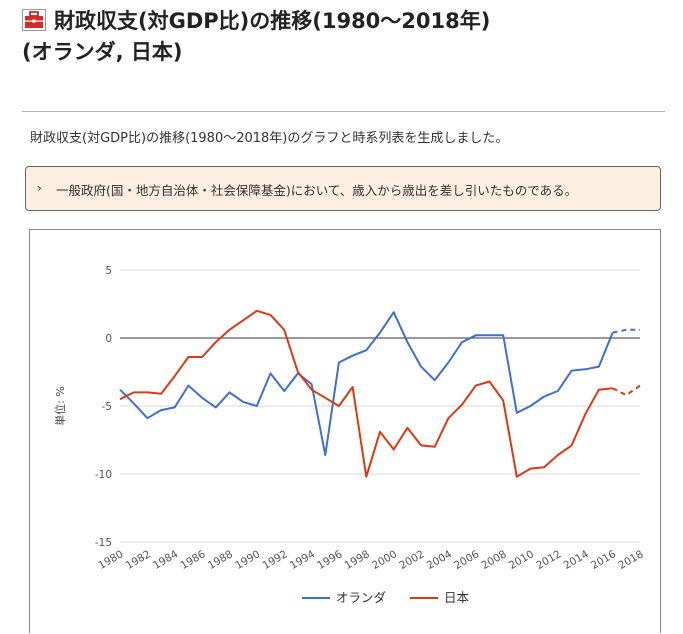  Describe the element at coordinates (275, 560) in the screenshot. I see `x-tick-label: 1992` at that location.